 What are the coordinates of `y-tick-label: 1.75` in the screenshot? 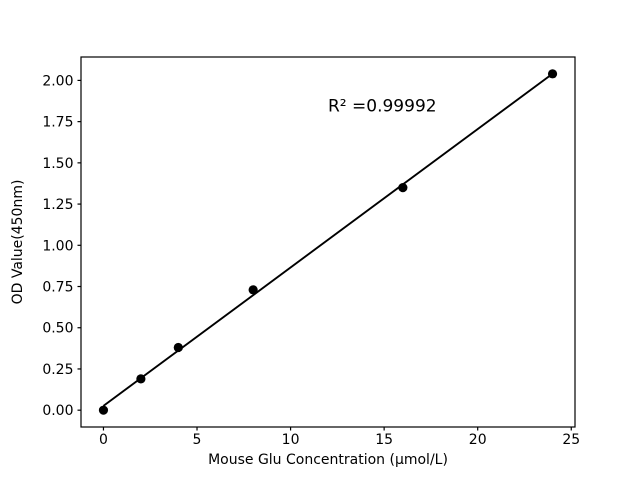 It's located at (57, 123).